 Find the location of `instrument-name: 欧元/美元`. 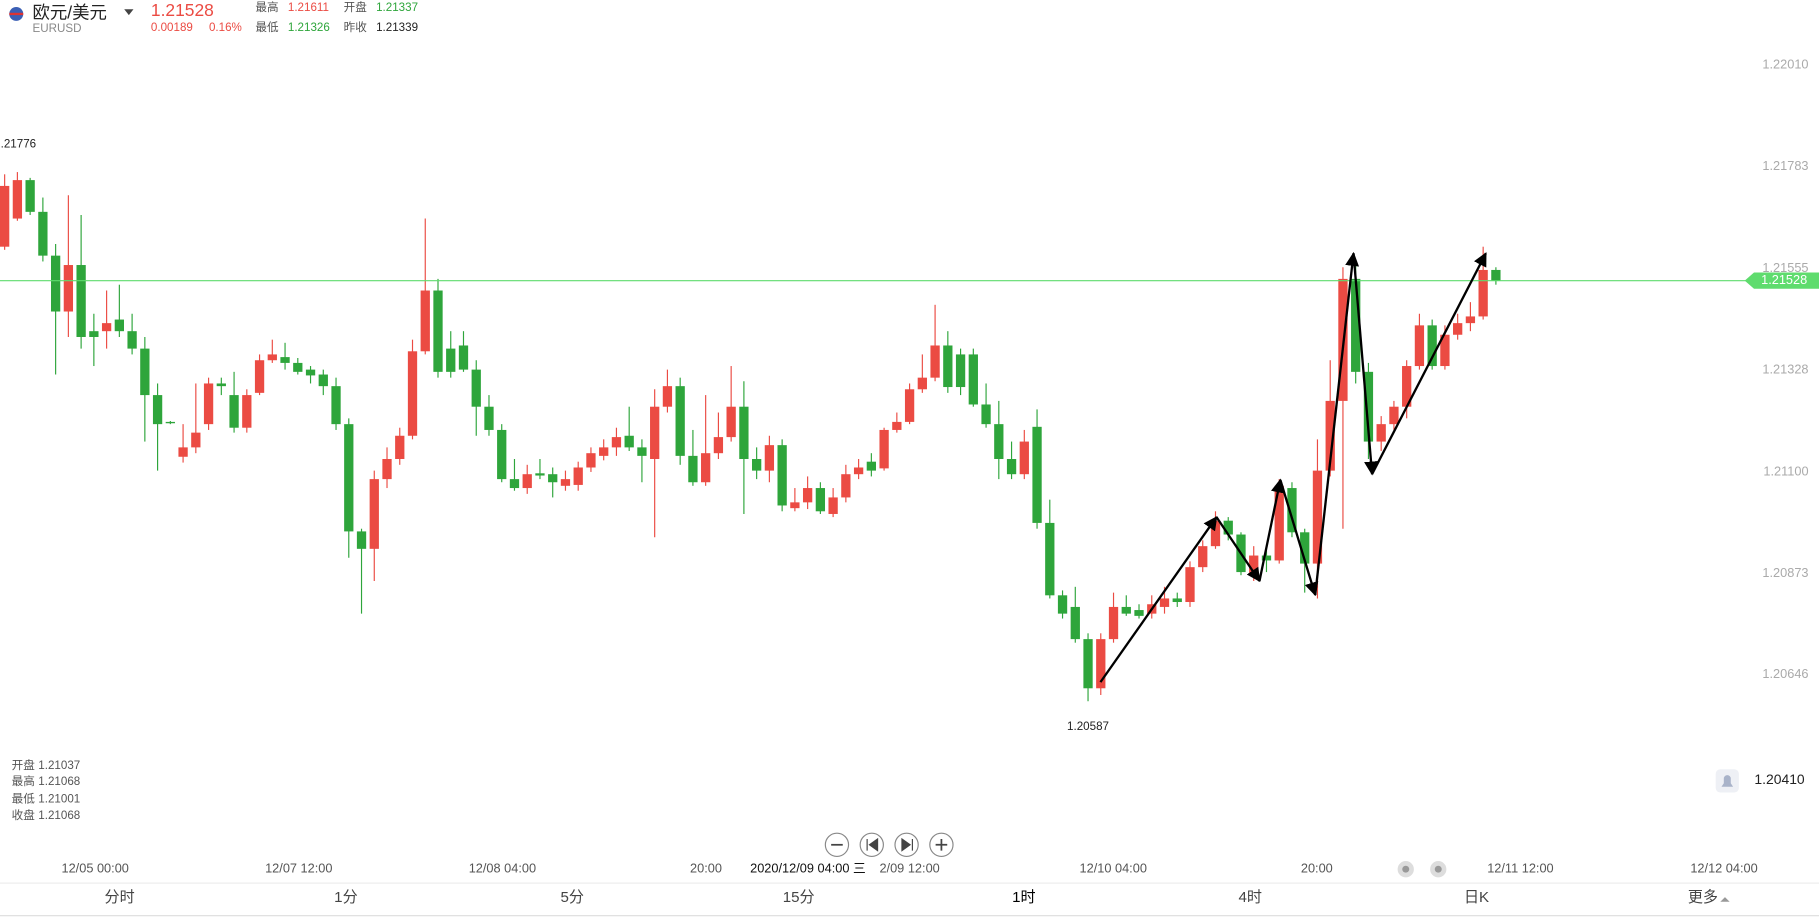

instrument-name: 欧元/美元 is located at coordinates (70, 13).